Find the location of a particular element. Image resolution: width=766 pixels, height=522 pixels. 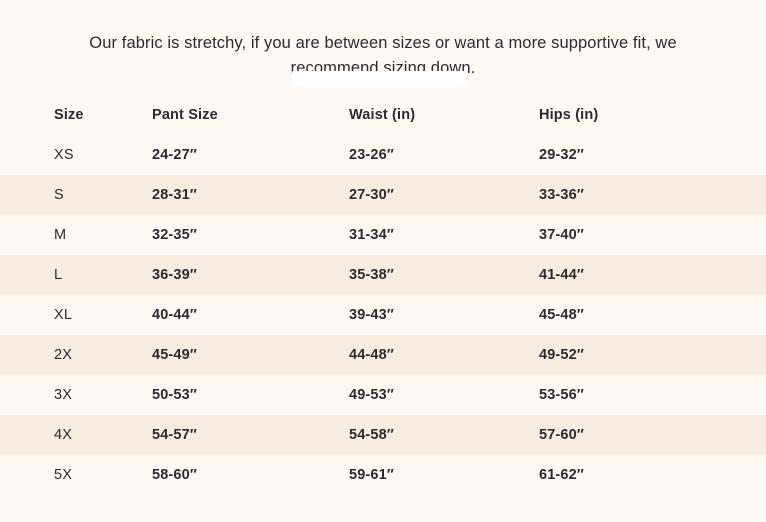

cell-pant-size: 32-35″ is located at coordinates (174, 235).